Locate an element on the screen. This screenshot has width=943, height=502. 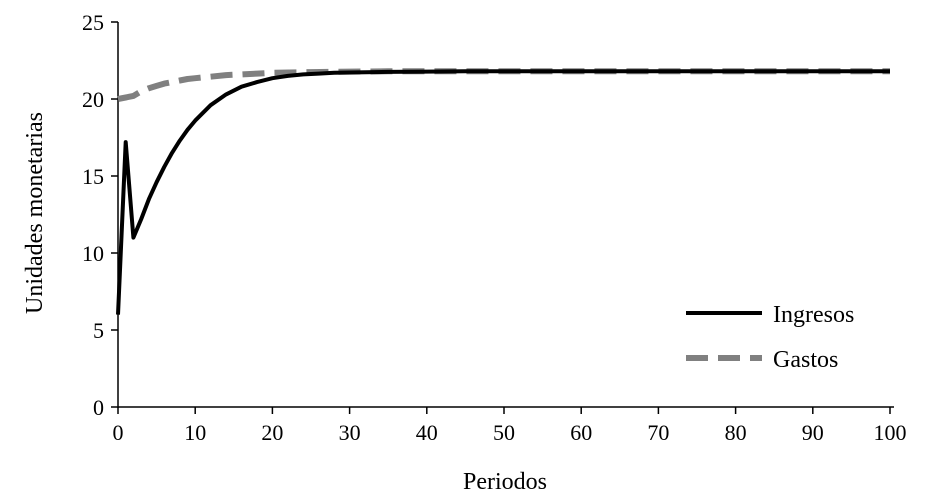
x-tick-label: 100 is located at coordinates (890, 432).